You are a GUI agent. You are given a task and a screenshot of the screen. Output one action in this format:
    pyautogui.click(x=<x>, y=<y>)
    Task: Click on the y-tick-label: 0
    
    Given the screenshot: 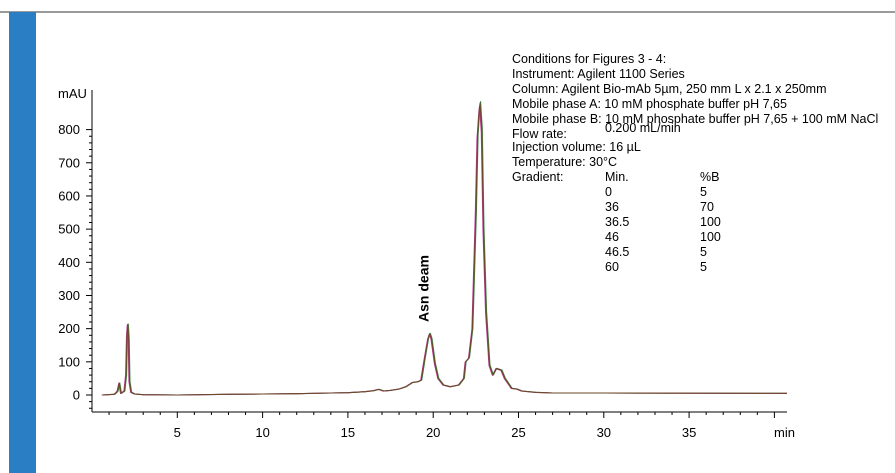 What is the action you would take?
    pyautogui.click(x=76, y=395)
    